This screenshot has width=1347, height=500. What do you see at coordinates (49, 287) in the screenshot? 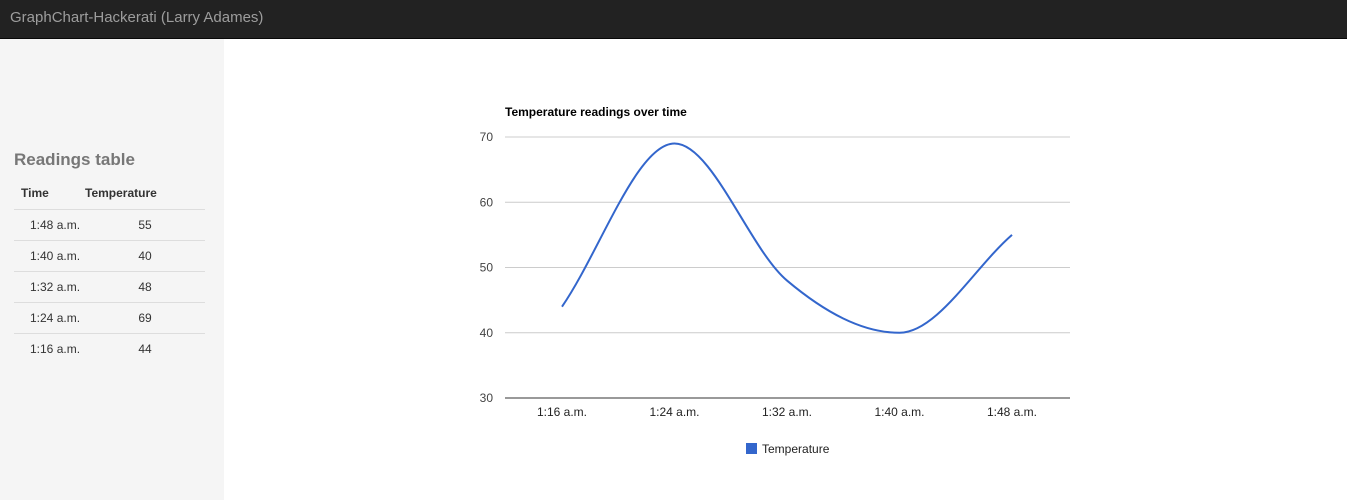
I see `time-cell: 1:32 a.m.` at bounding box center [49, 287].